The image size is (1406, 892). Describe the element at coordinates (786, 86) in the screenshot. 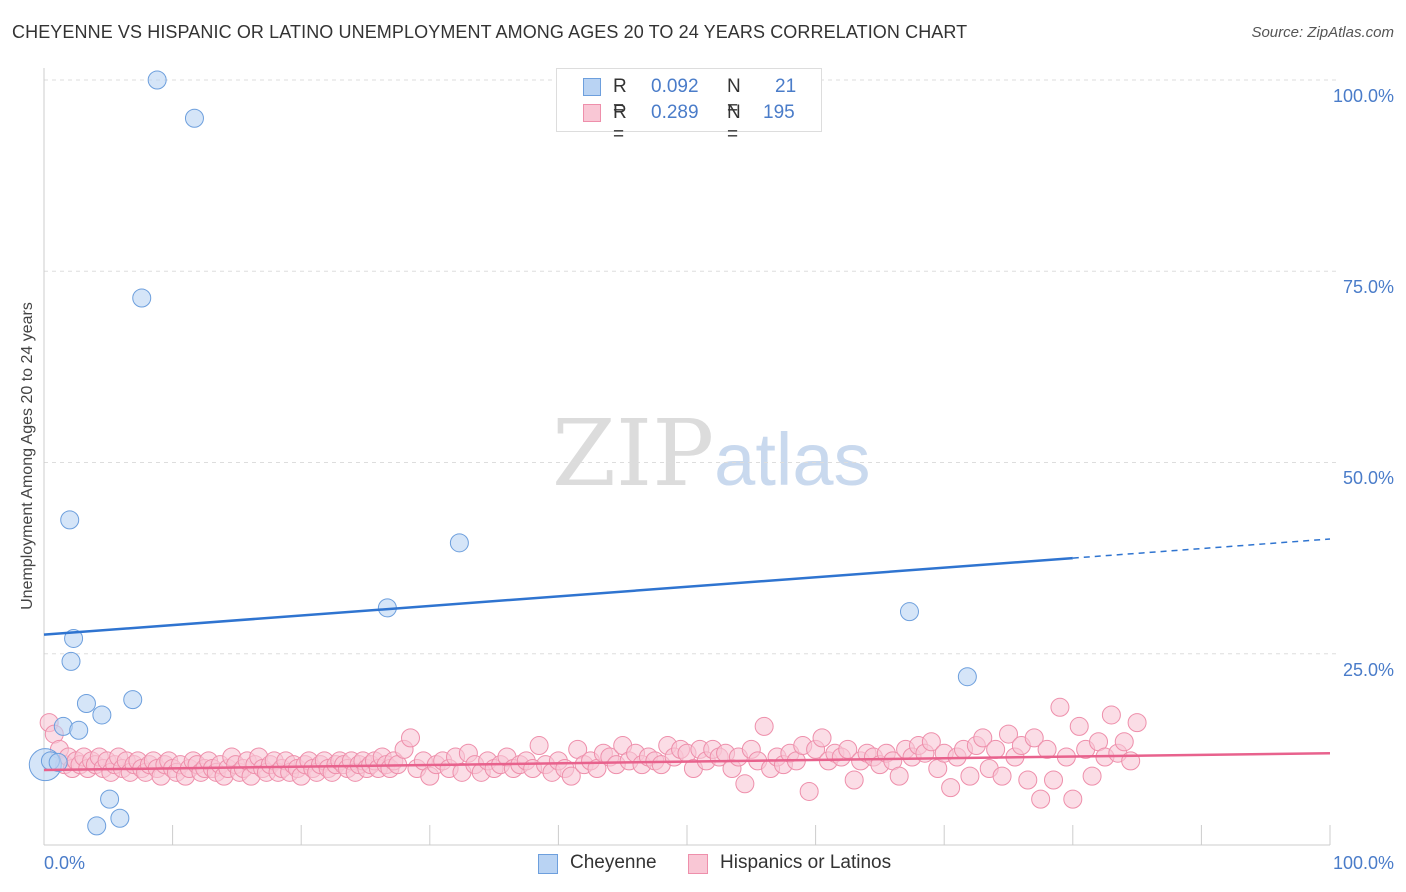

I see `legend-n-value: 21` at that location.